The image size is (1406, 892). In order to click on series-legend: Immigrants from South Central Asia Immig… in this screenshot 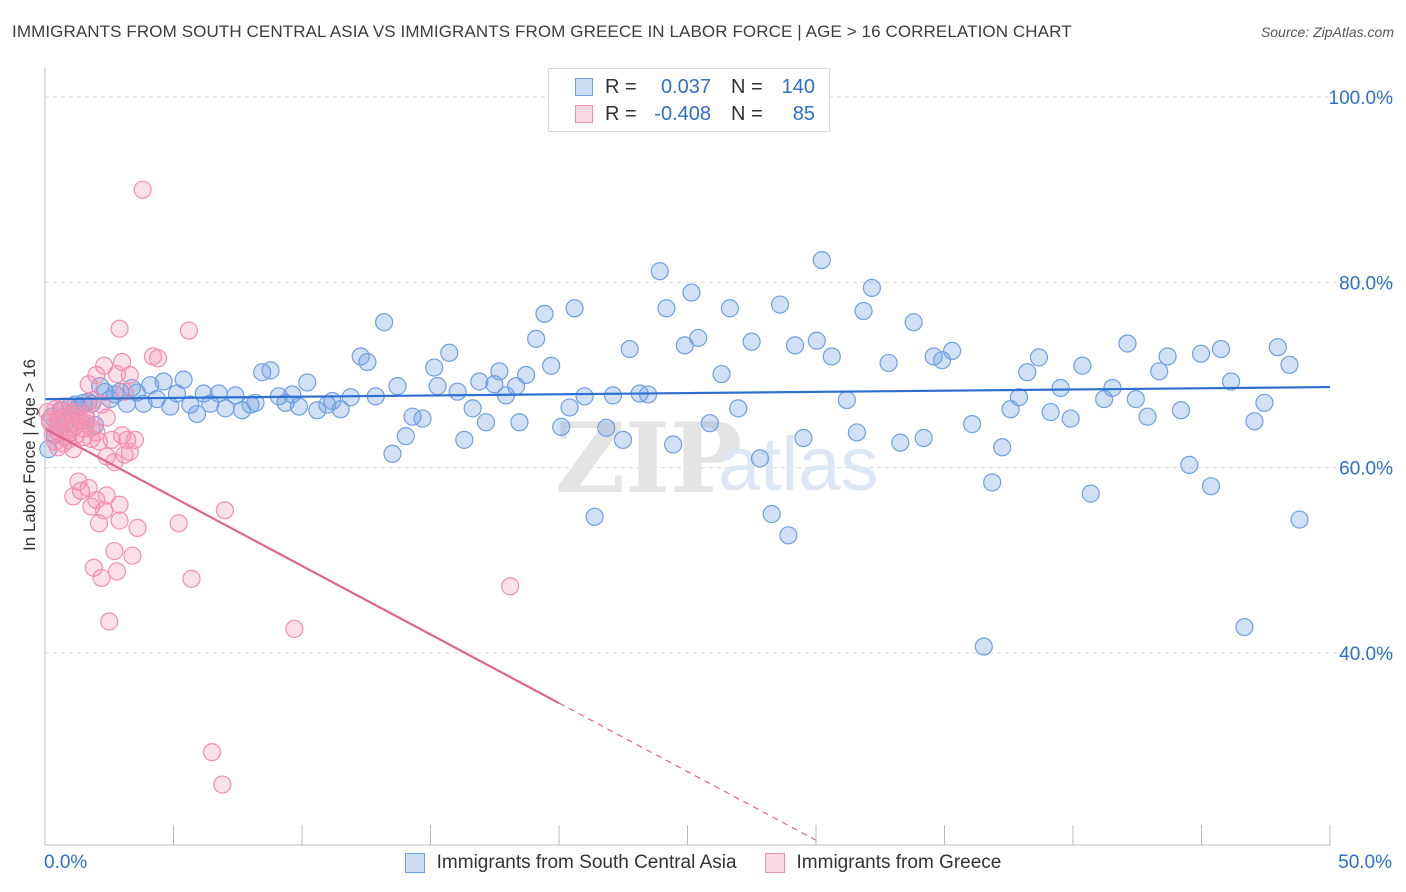, I will do `click(703, 863)`.